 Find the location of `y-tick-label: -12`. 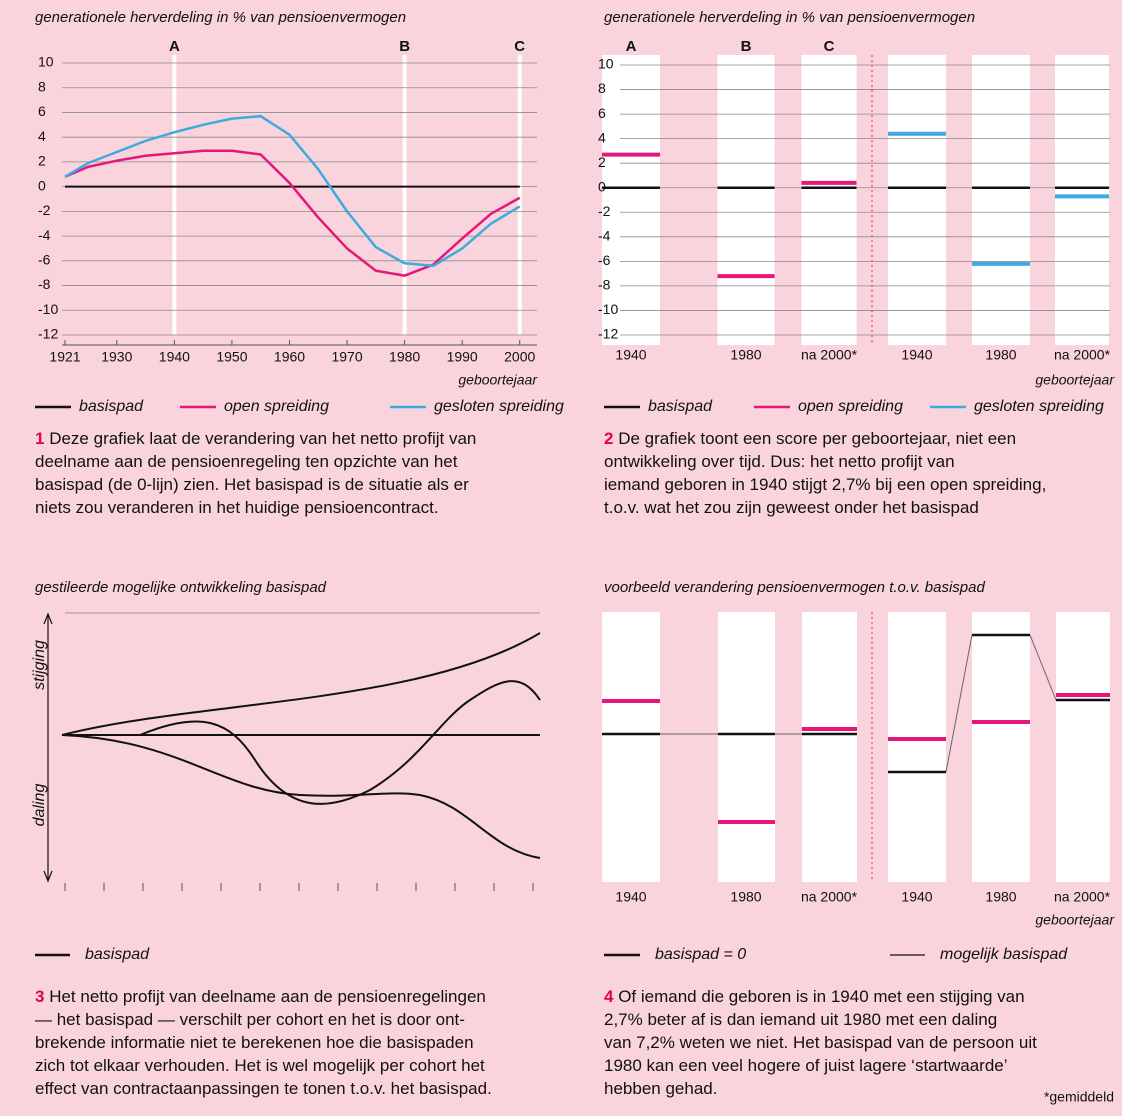

y-tick-label: -12 is located at coordinates (48, 334).